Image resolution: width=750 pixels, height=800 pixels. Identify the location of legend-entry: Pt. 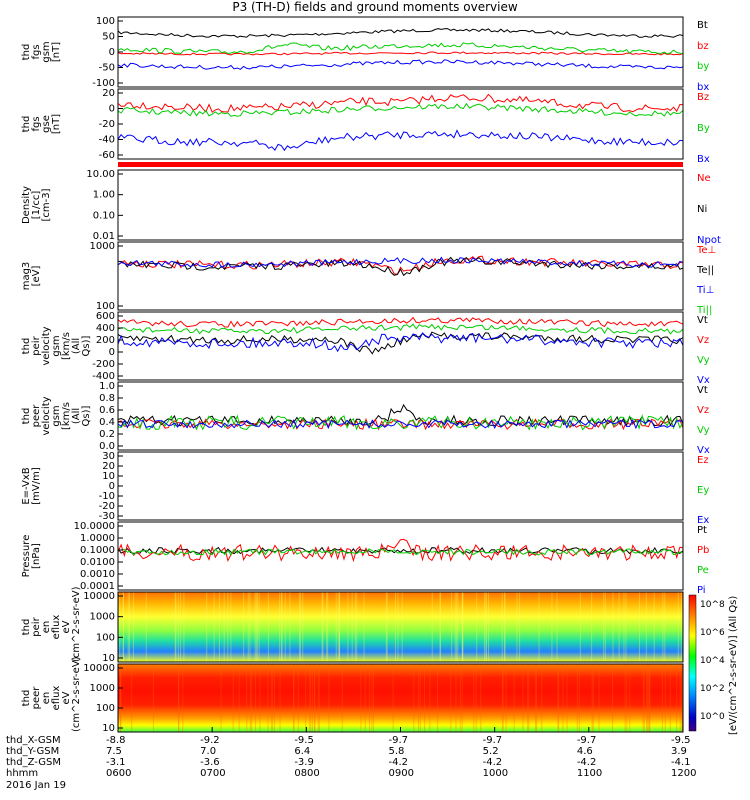
(702, 530).